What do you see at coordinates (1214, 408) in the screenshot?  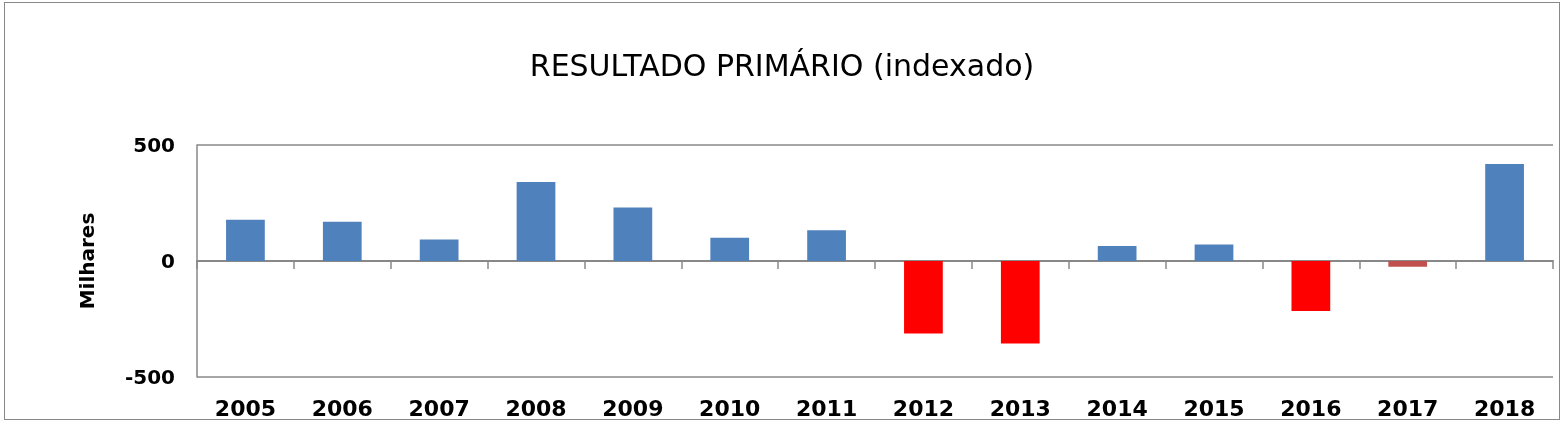 I see `x-tick-label: 2015` at bounding box center [1214, 408].